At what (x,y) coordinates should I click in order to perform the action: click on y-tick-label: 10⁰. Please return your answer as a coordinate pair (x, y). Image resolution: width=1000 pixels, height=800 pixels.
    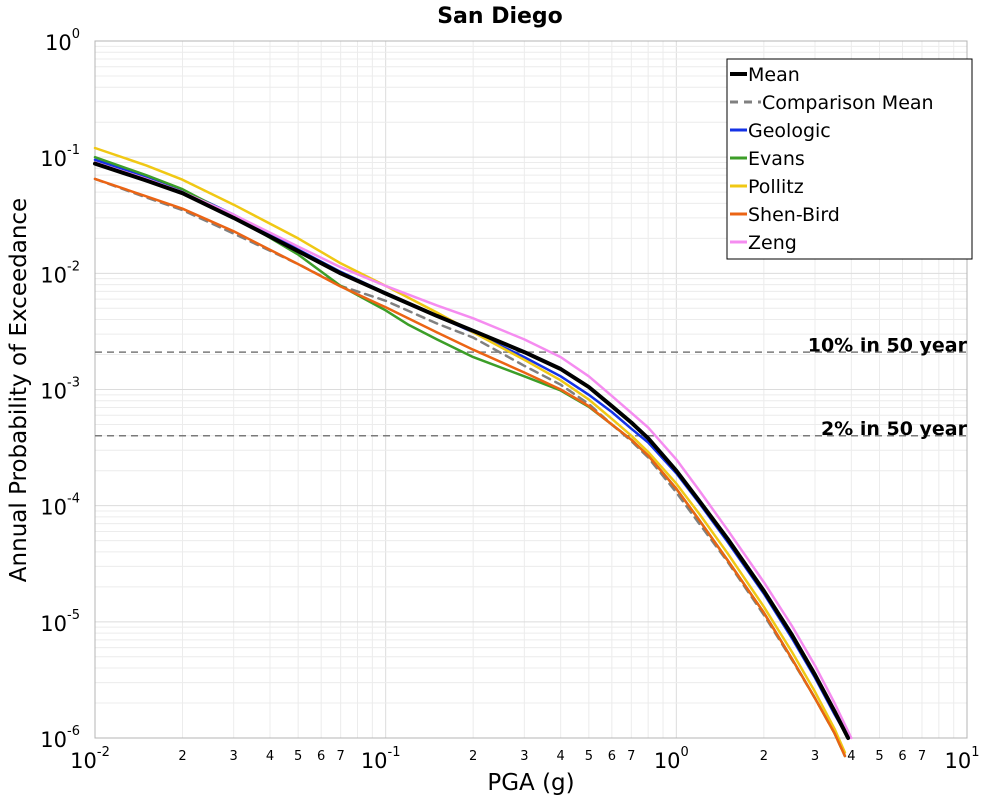
    Looking at the image, I should click on (62, 41).